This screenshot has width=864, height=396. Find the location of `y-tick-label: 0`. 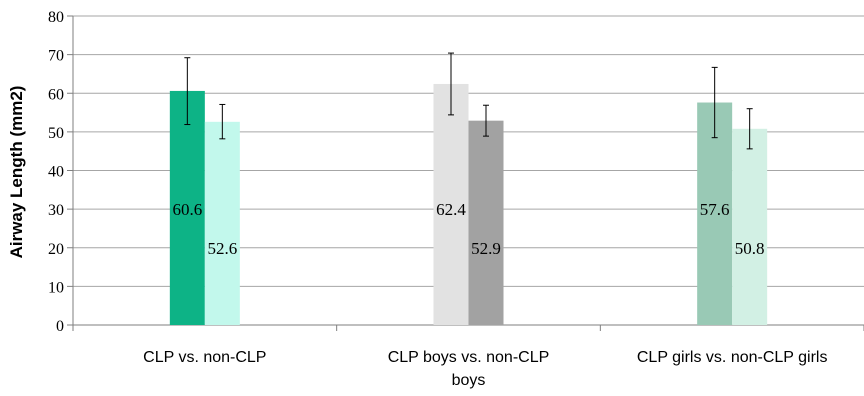

y-tick-label: 0 is located at coordinates (60, 326).